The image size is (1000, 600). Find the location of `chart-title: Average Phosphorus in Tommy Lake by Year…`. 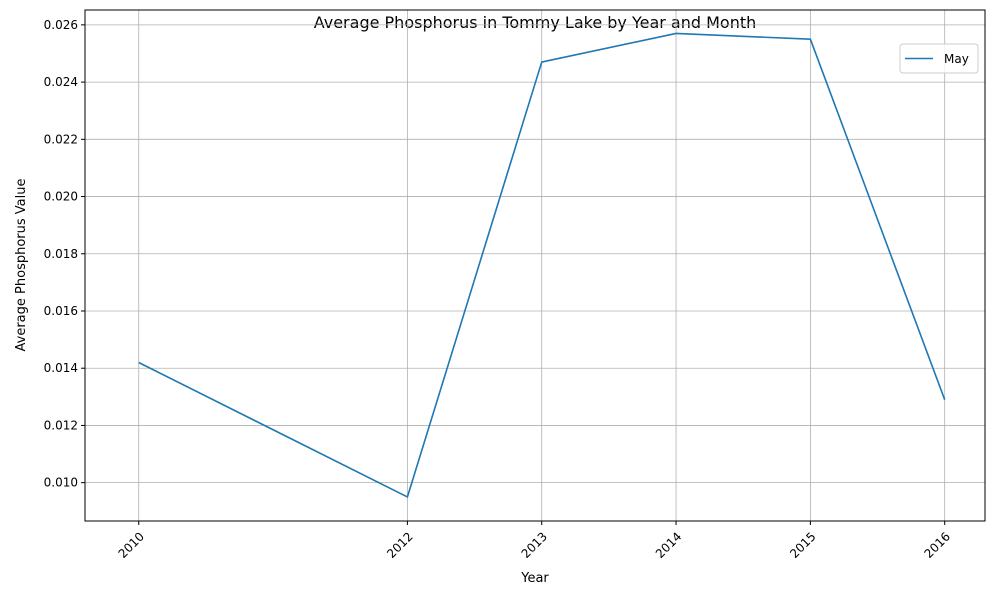

chart-title: Average Phosphorus in Tommy Lake by Year… is located at coordinates (535, 22).